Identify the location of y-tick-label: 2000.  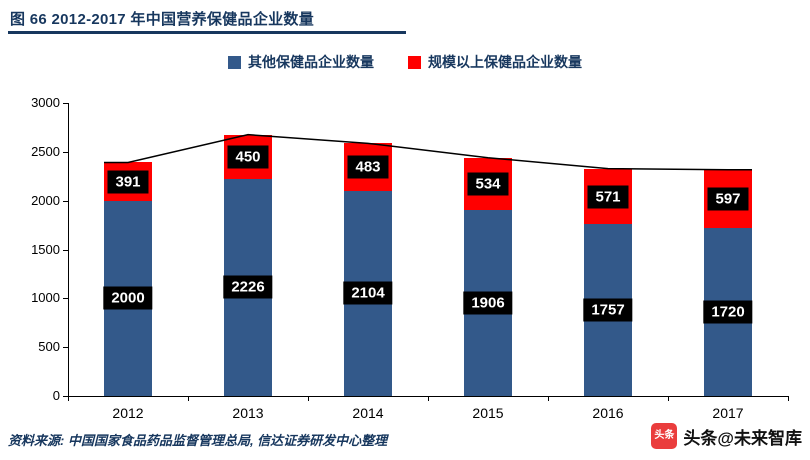
(45, 200).